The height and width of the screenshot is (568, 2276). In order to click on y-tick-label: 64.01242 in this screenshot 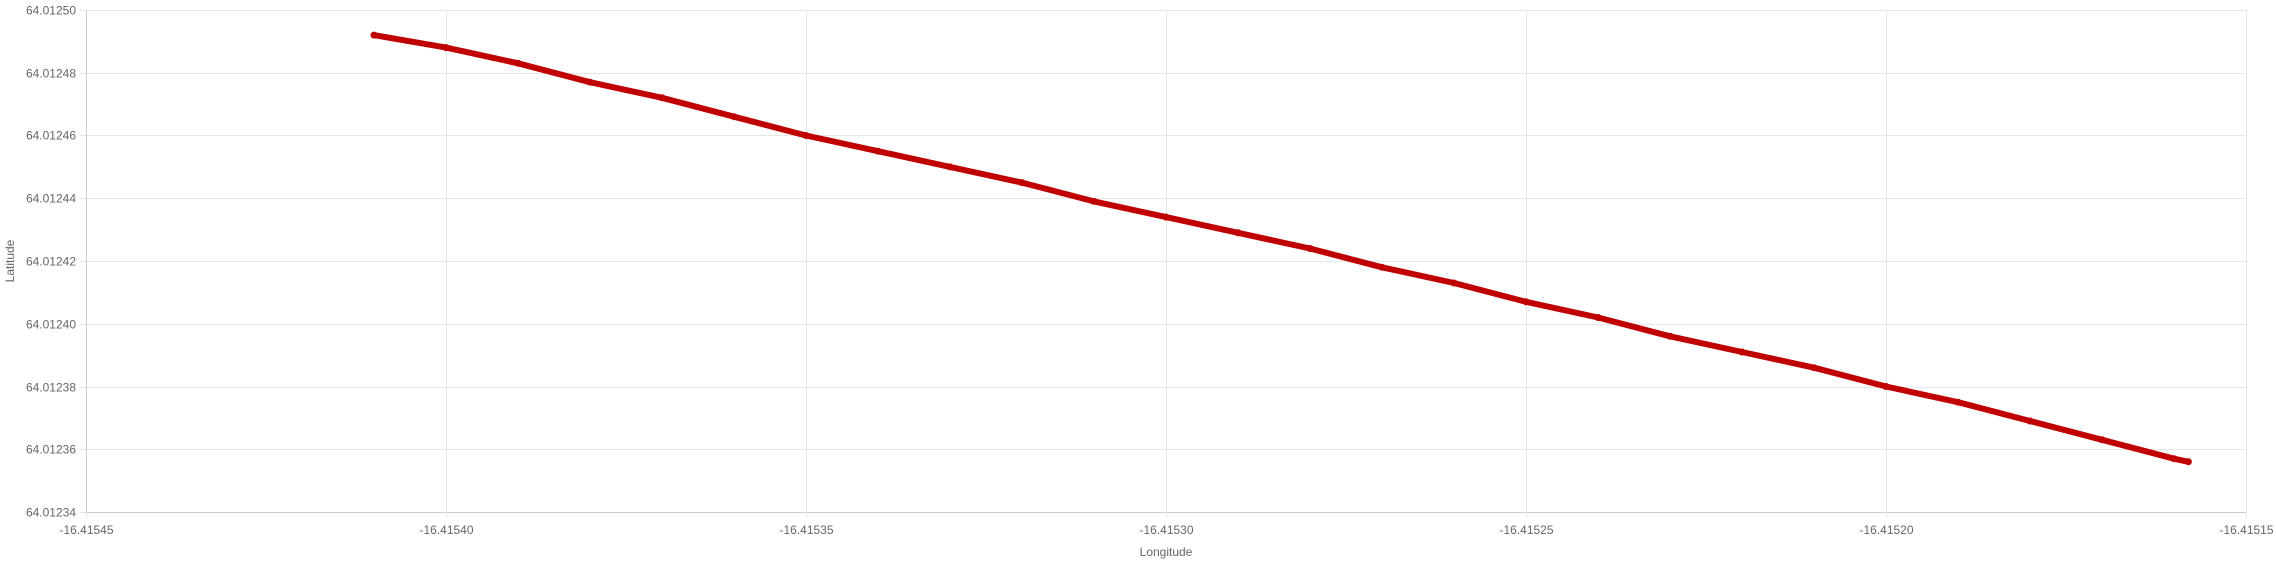, I will do `click(51, 262)`.